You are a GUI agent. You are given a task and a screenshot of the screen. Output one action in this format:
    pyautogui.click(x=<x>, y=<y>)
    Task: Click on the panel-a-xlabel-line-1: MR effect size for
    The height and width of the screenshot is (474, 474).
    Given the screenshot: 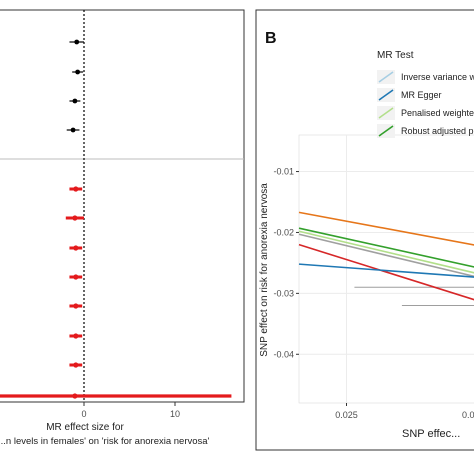 What is the action you would take?
    pyautogui.click(x=85, y=427)
    